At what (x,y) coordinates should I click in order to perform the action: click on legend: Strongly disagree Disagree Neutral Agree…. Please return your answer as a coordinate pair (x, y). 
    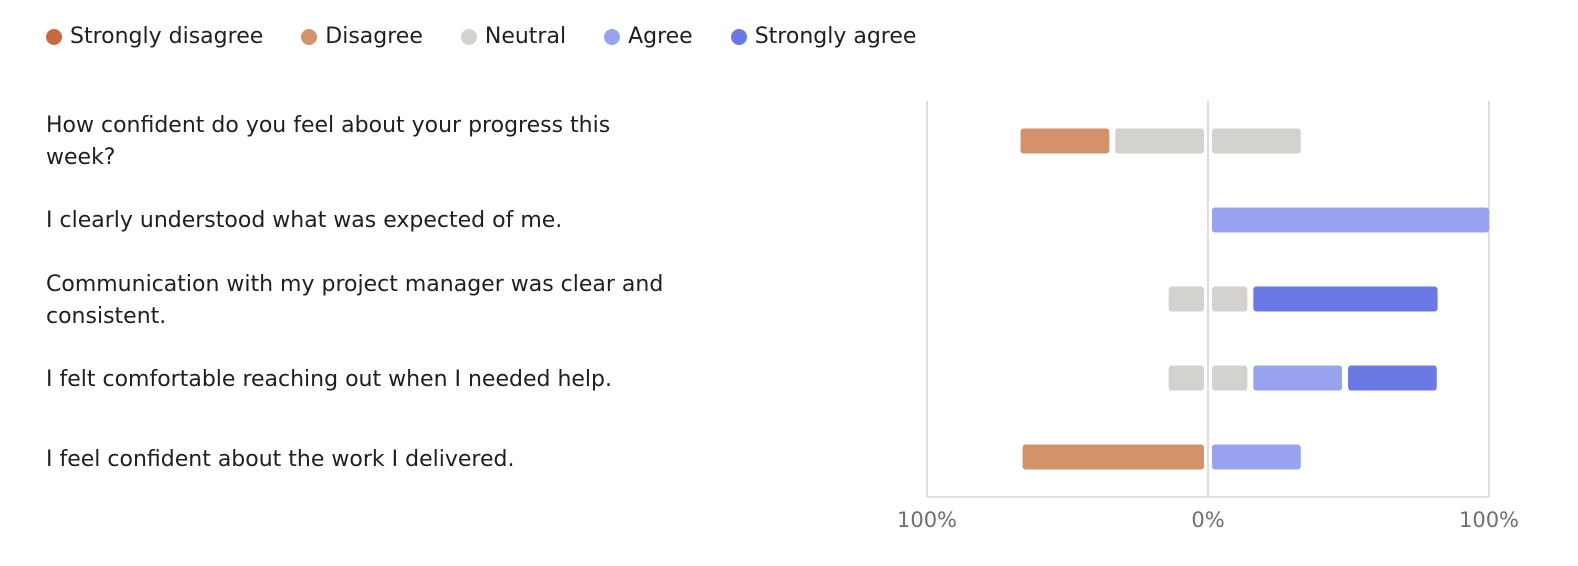
    Looking at the image, I should click on (500, 36).